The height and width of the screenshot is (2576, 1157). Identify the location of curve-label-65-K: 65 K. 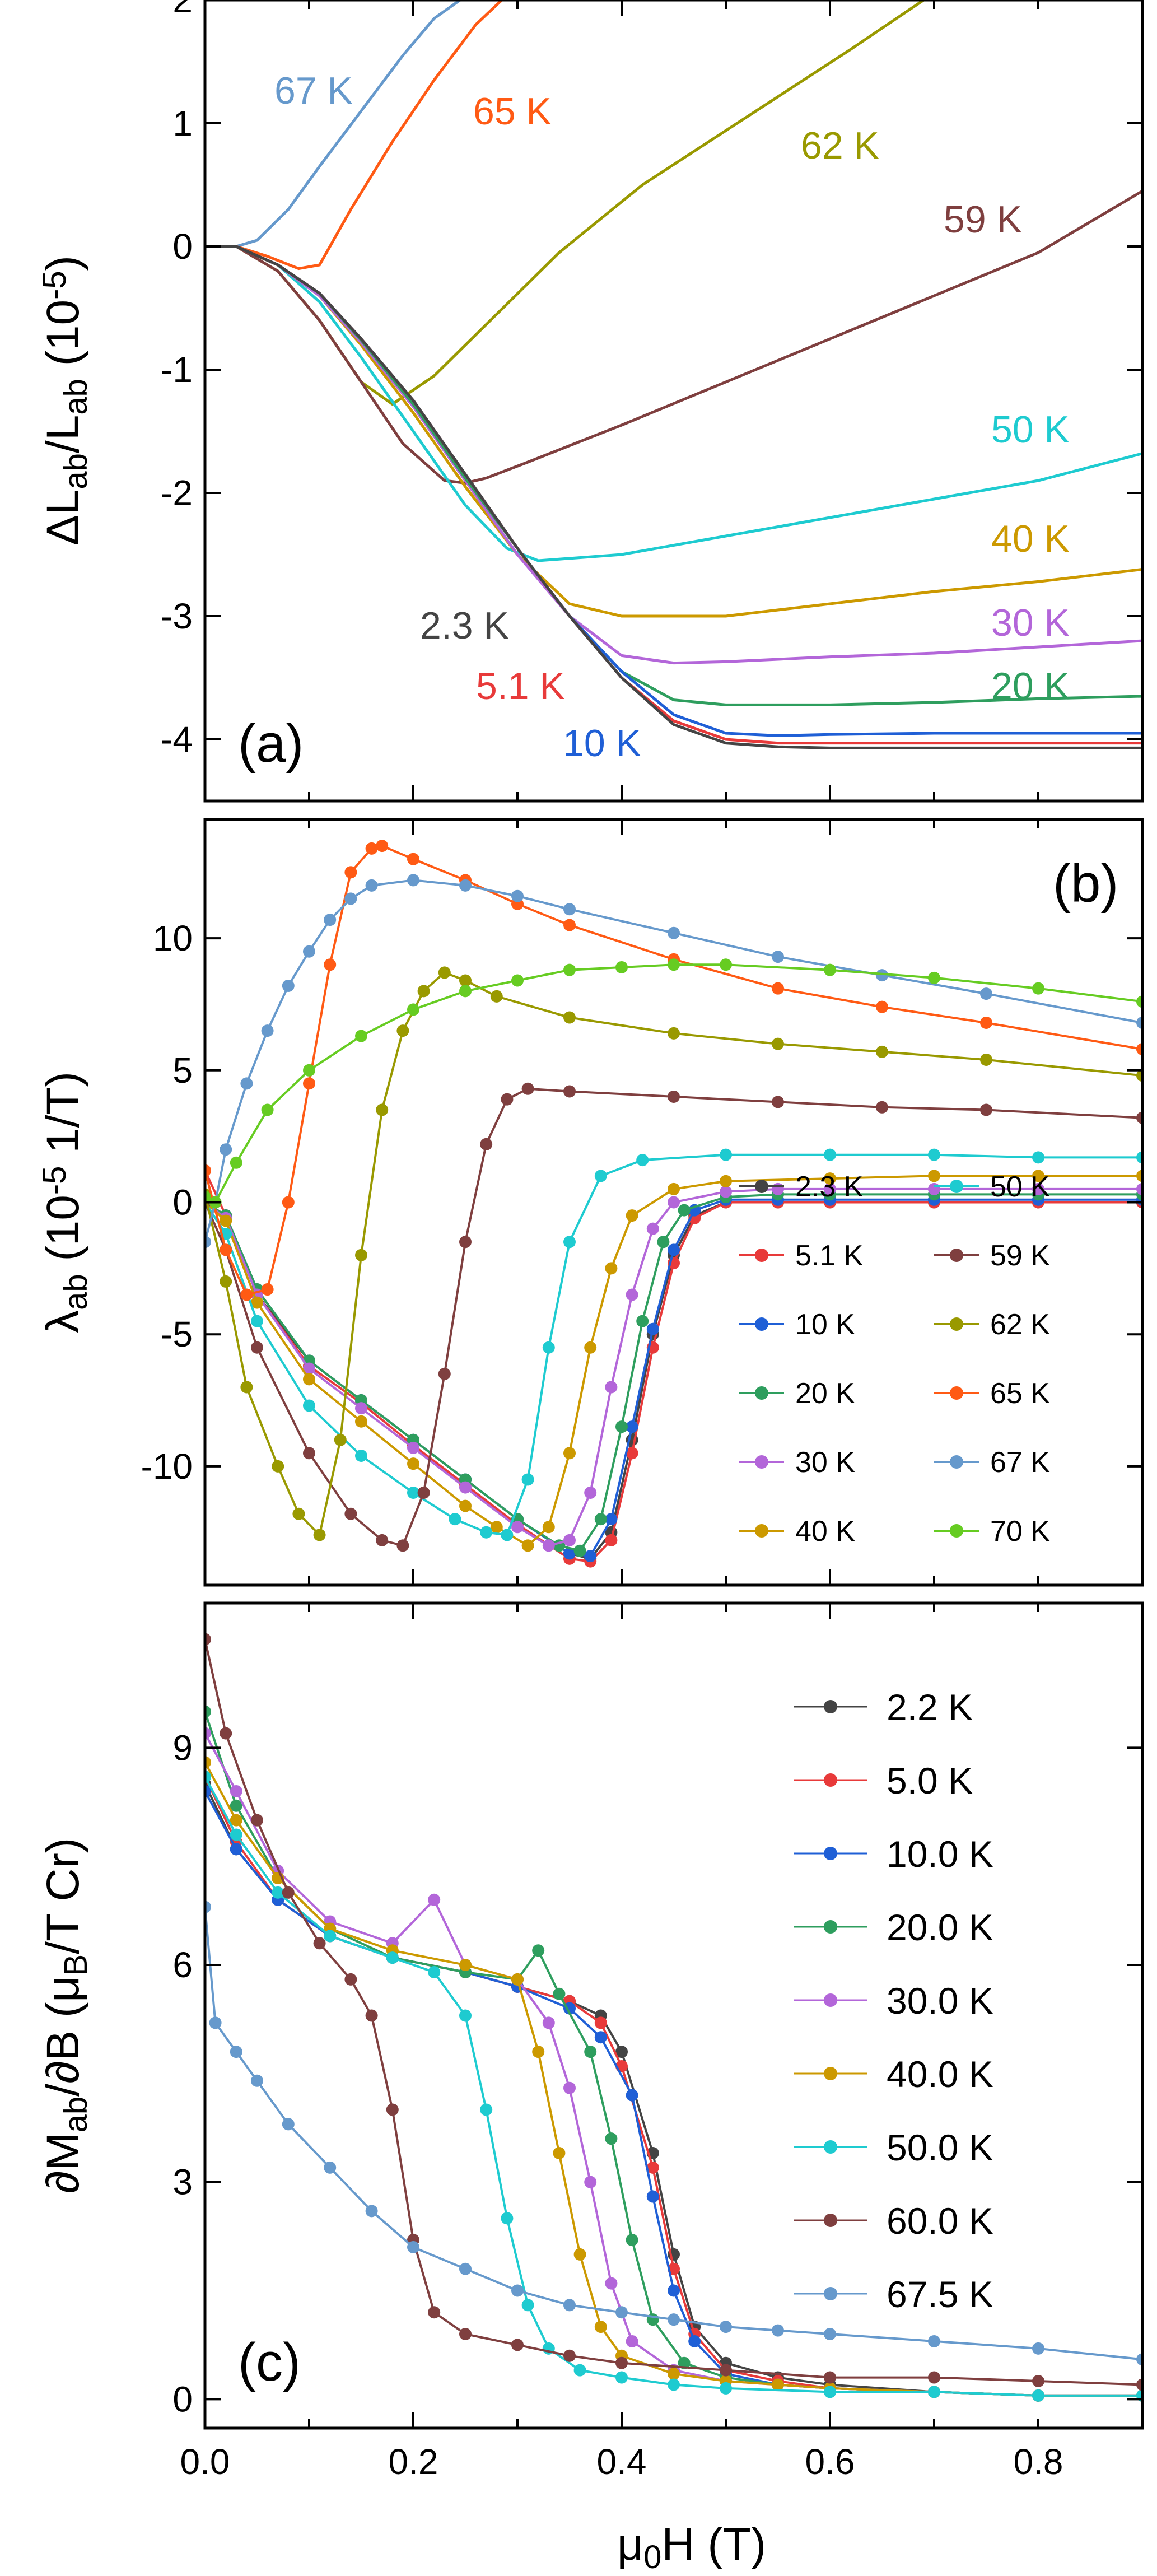
(512, 111).